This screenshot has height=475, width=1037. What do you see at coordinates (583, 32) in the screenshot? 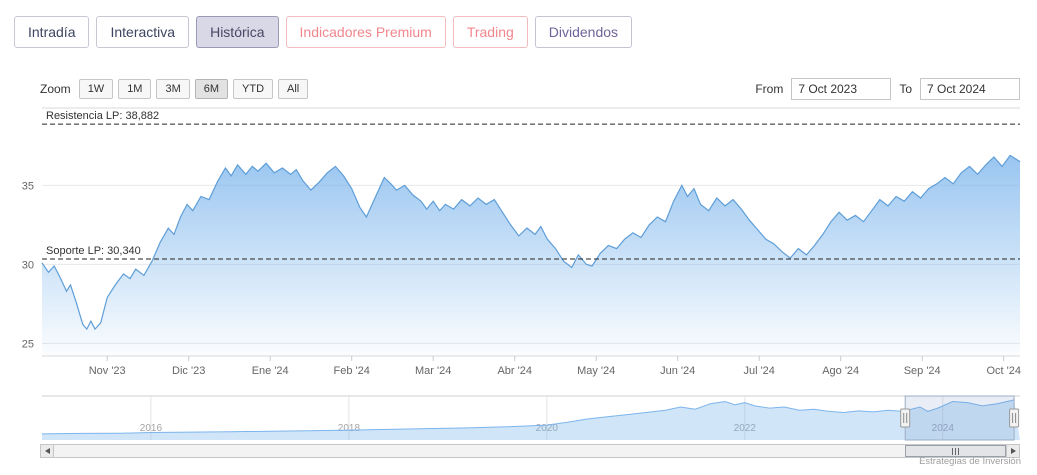
I see `tab-dividendos: Dividendos` at bounding box center [583, 32].